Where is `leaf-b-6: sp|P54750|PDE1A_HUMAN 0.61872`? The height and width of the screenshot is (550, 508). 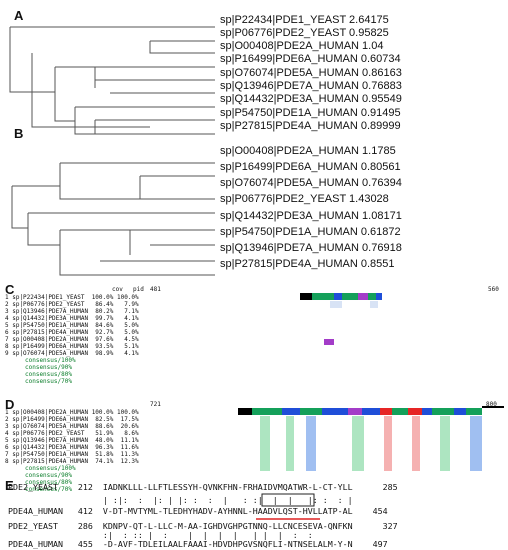
leaf-b-6: sp|P54750|PDE1A_HUMAN 0.61872 is located at coordinates (310, 232).